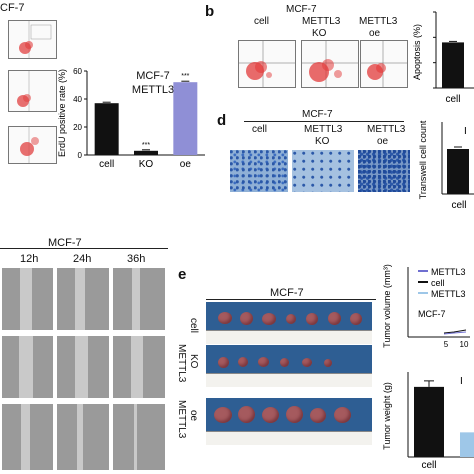 The height and width of the screenshot is (474, 474). I want to click on wound-image-r1c2, so click(83, 299).